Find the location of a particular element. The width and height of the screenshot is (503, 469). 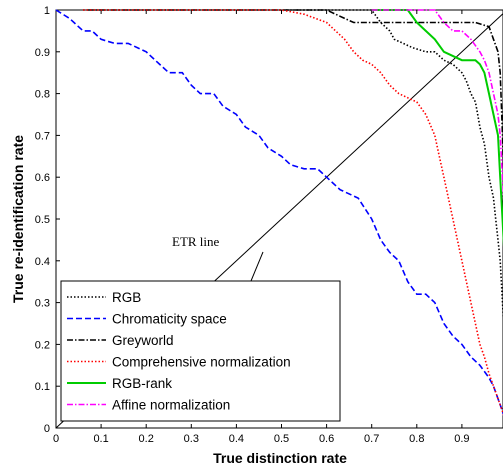

legend-label: Comprehensive normalization is located at coordinates (201, 362).